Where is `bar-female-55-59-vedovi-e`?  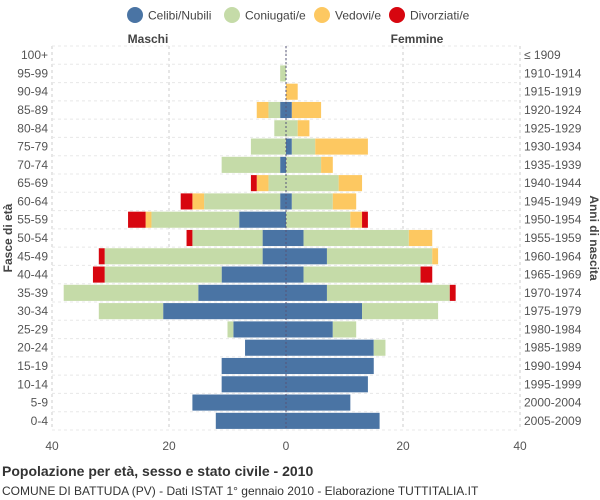 bar-female-55-59-vedovi-e is located at coordinates (356, 219).